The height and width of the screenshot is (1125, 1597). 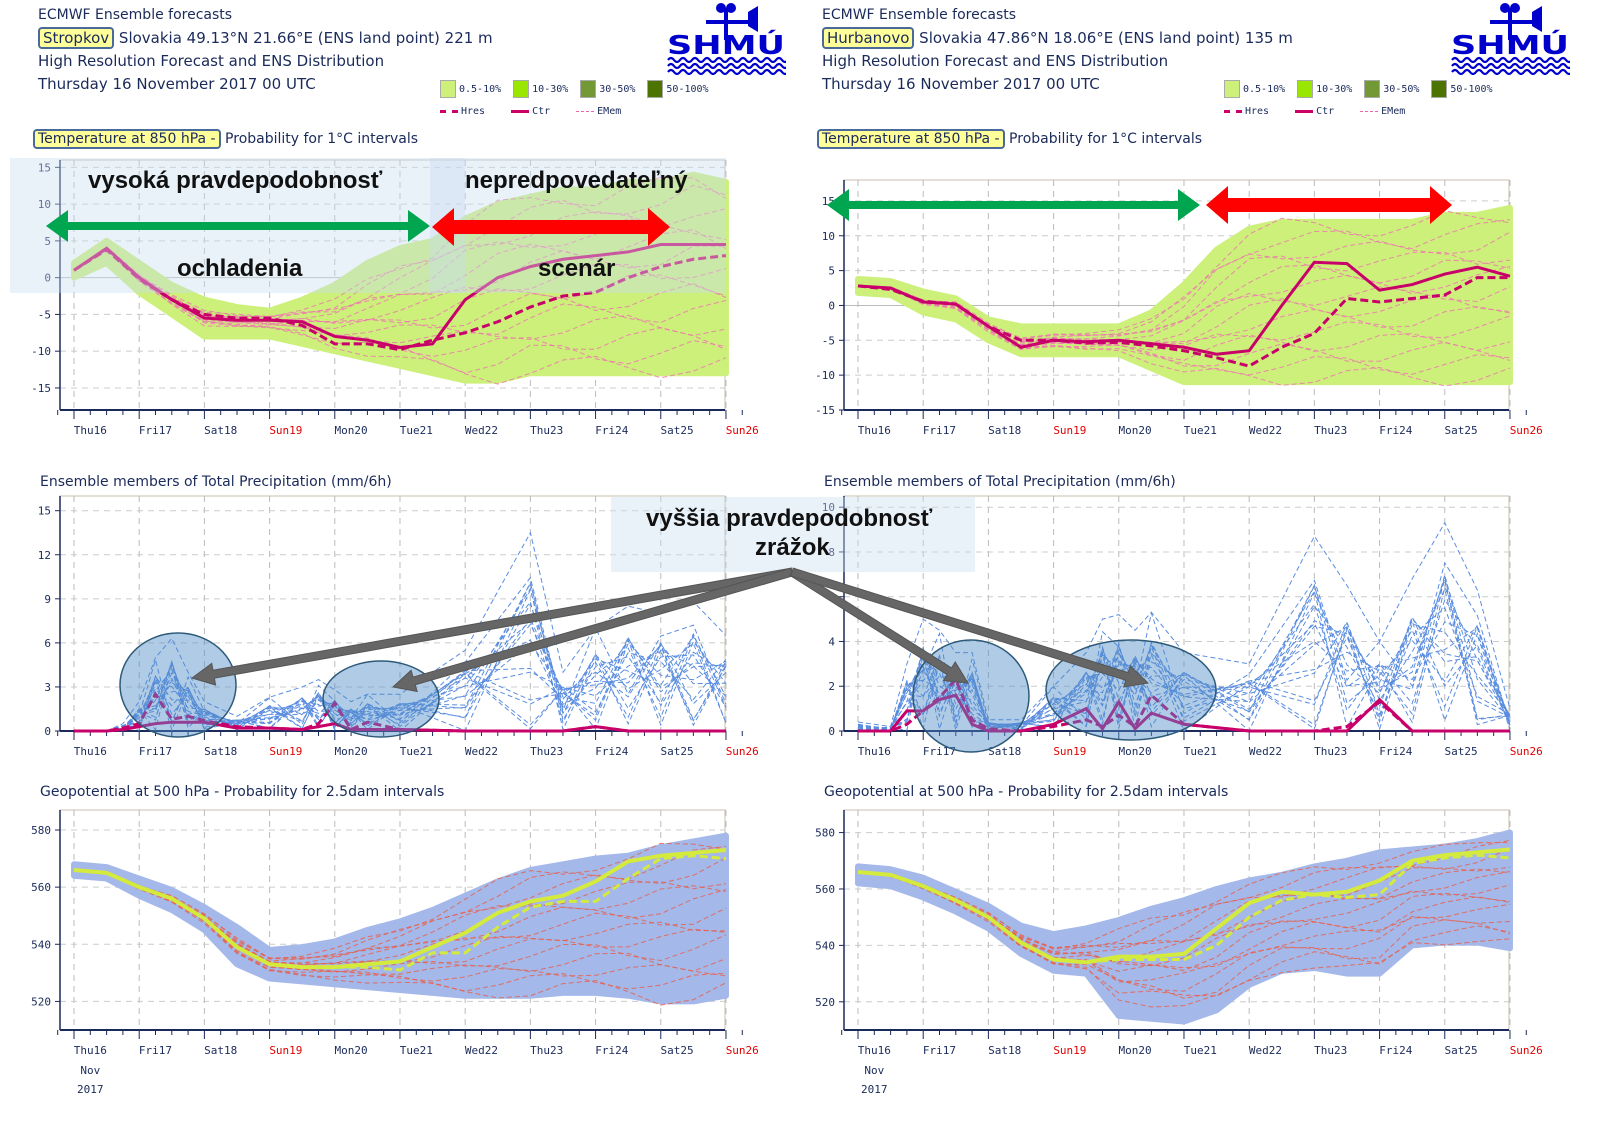 What do you see at coordinates (831, 271) in the screenshot?
I see `y-tick-label: 5` at bounding box center [831, 271].